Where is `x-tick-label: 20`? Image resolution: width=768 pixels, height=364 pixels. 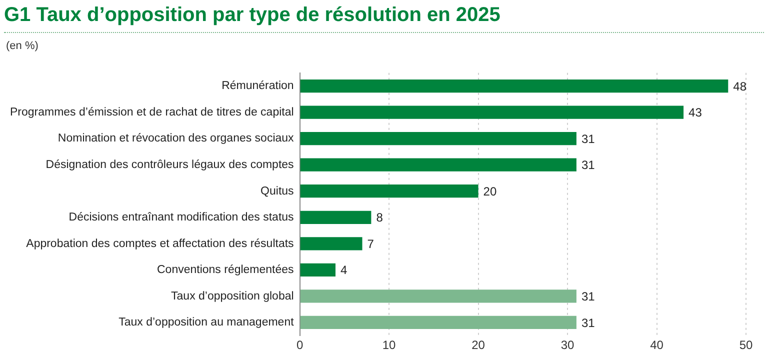 x-tick-label: 20 is located at coordinates (479, 345).